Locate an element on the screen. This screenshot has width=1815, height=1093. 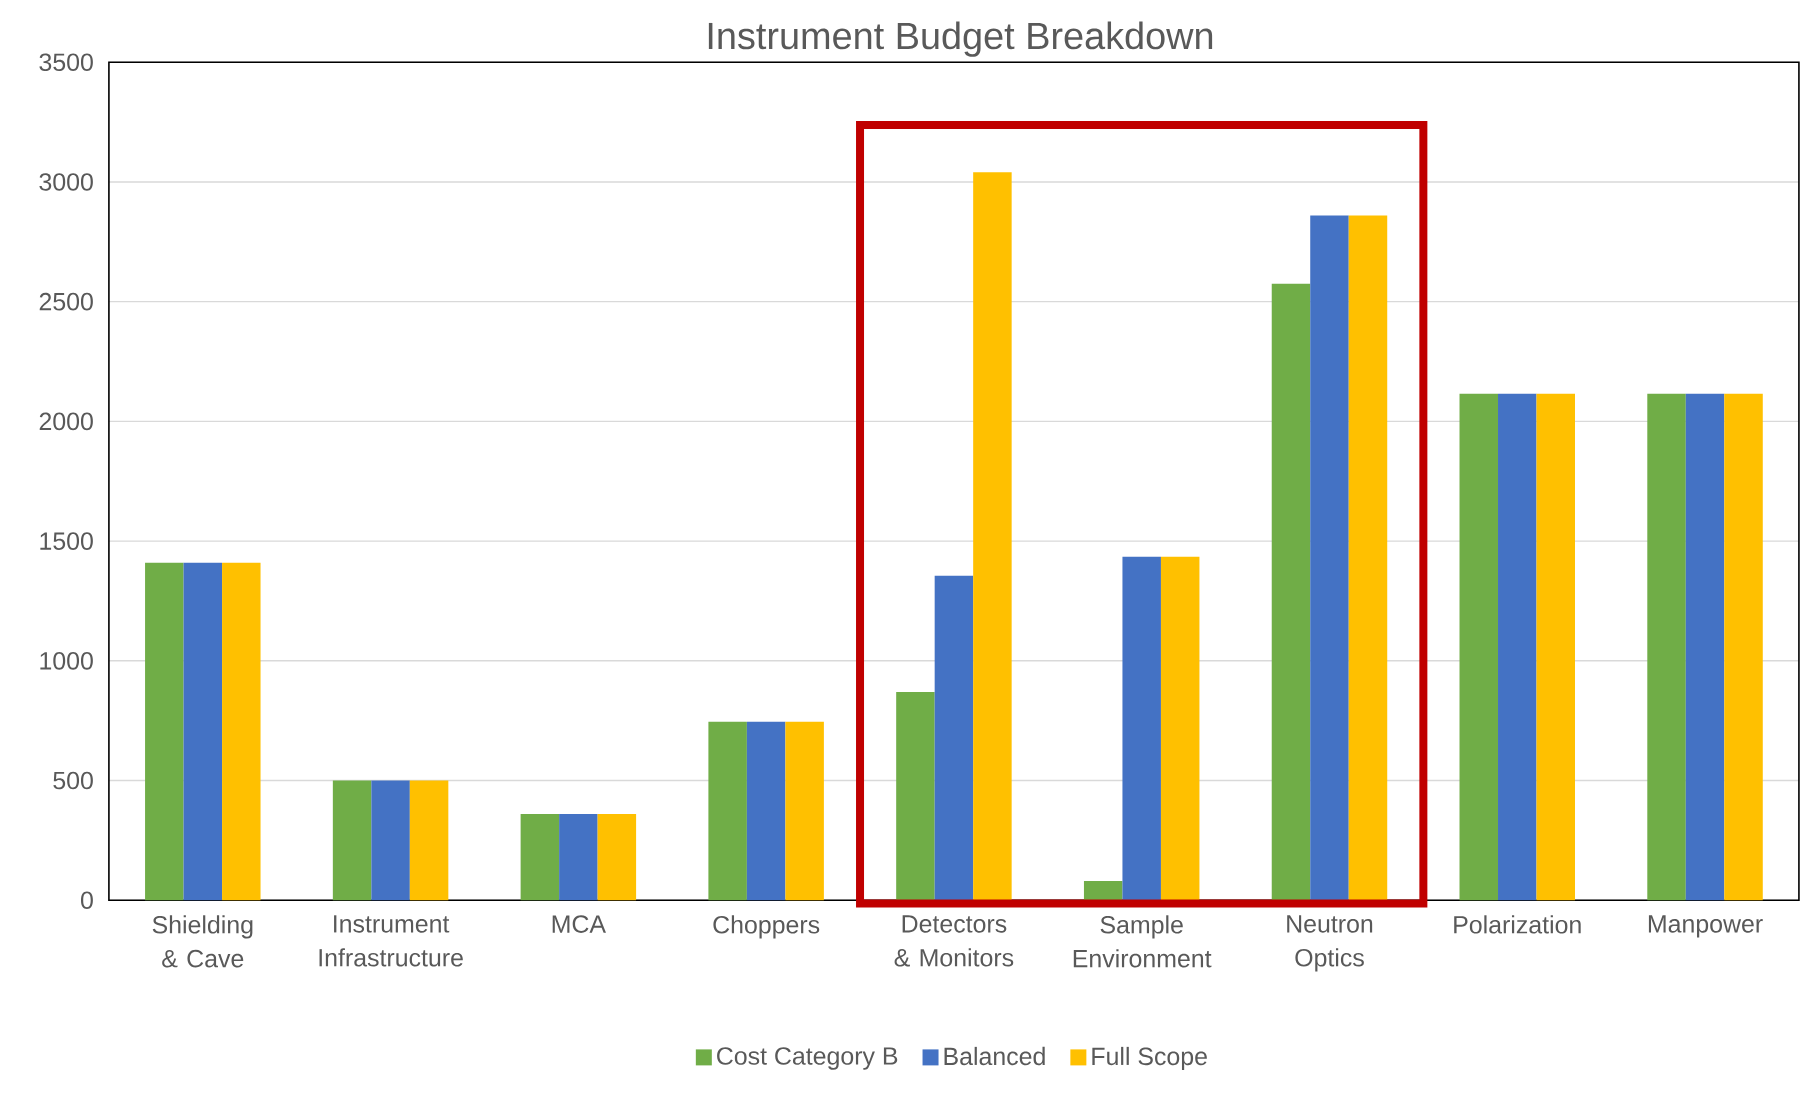
x-tick-label: Instrument Infrastructure is located at coordinates (391, 941).